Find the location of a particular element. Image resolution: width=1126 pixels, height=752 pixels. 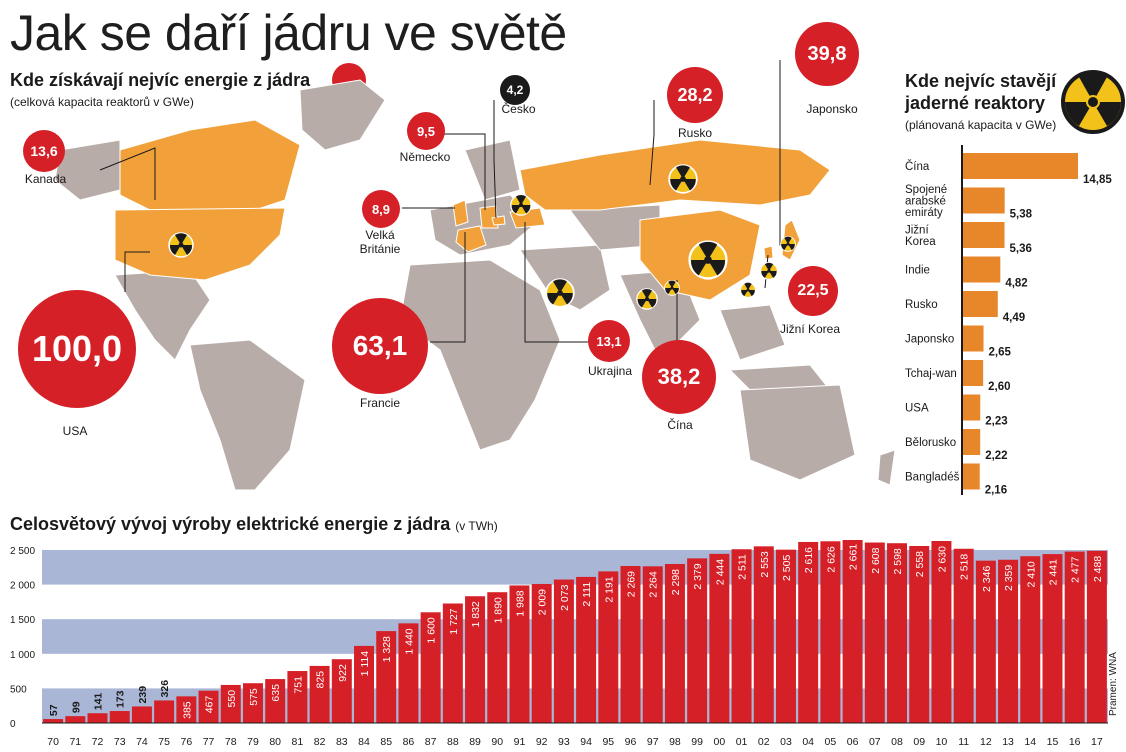

x-tick-label: 98 is located at coordinates (675, 742).